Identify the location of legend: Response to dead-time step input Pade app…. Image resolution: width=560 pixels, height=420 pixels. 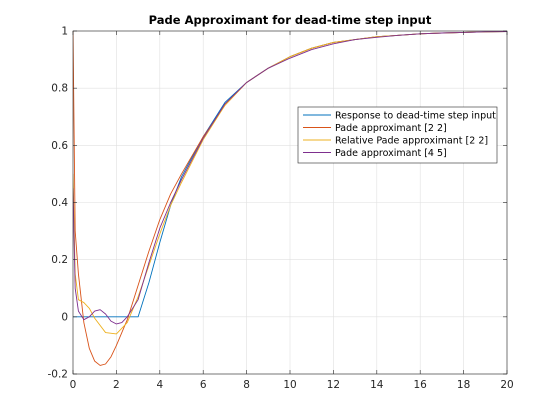
(397, 135).